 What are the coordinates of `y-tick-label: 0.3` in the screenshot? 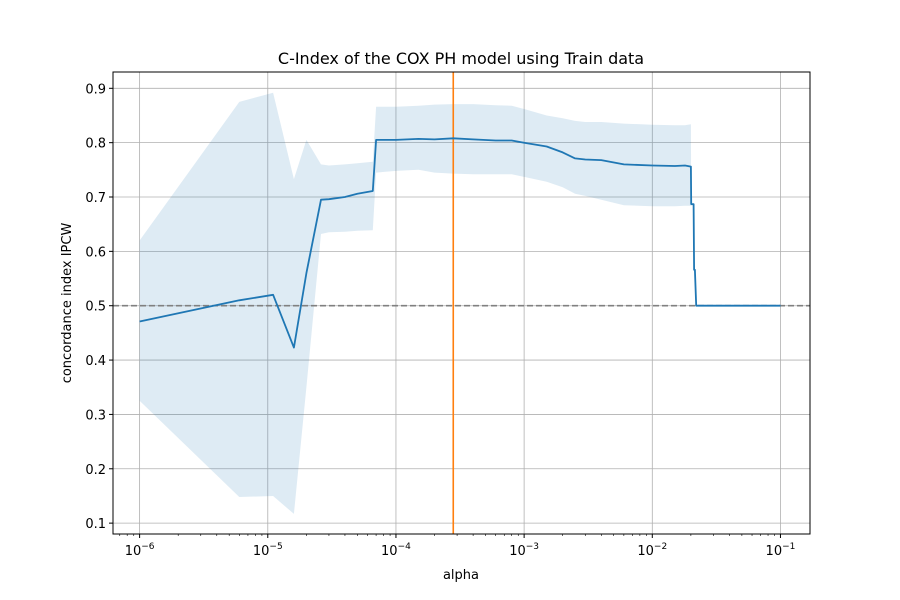 It's located at (95, 415).